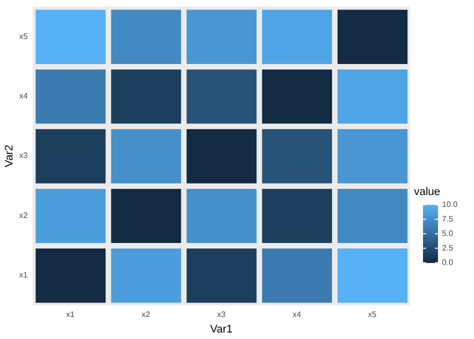 The width and height of the screenshot is (474, 339). What do you see at coordinates (221, 329) in the screenshot?
I see `x-axis-title: Var1` at bounding box center [221, 329].